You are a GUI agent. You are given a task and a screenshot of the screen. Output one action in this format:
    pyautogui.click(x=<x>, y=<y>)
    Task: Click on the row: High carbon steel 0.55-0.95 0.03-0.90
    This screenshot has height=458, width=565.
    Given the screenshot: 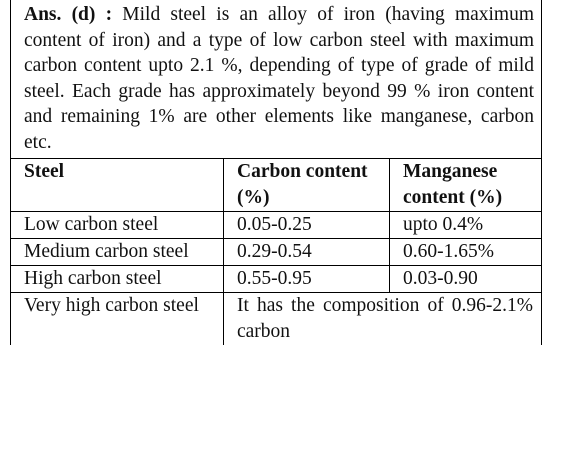 What is the action you would take?
    pyautogui.click(x=276, y=279)
    